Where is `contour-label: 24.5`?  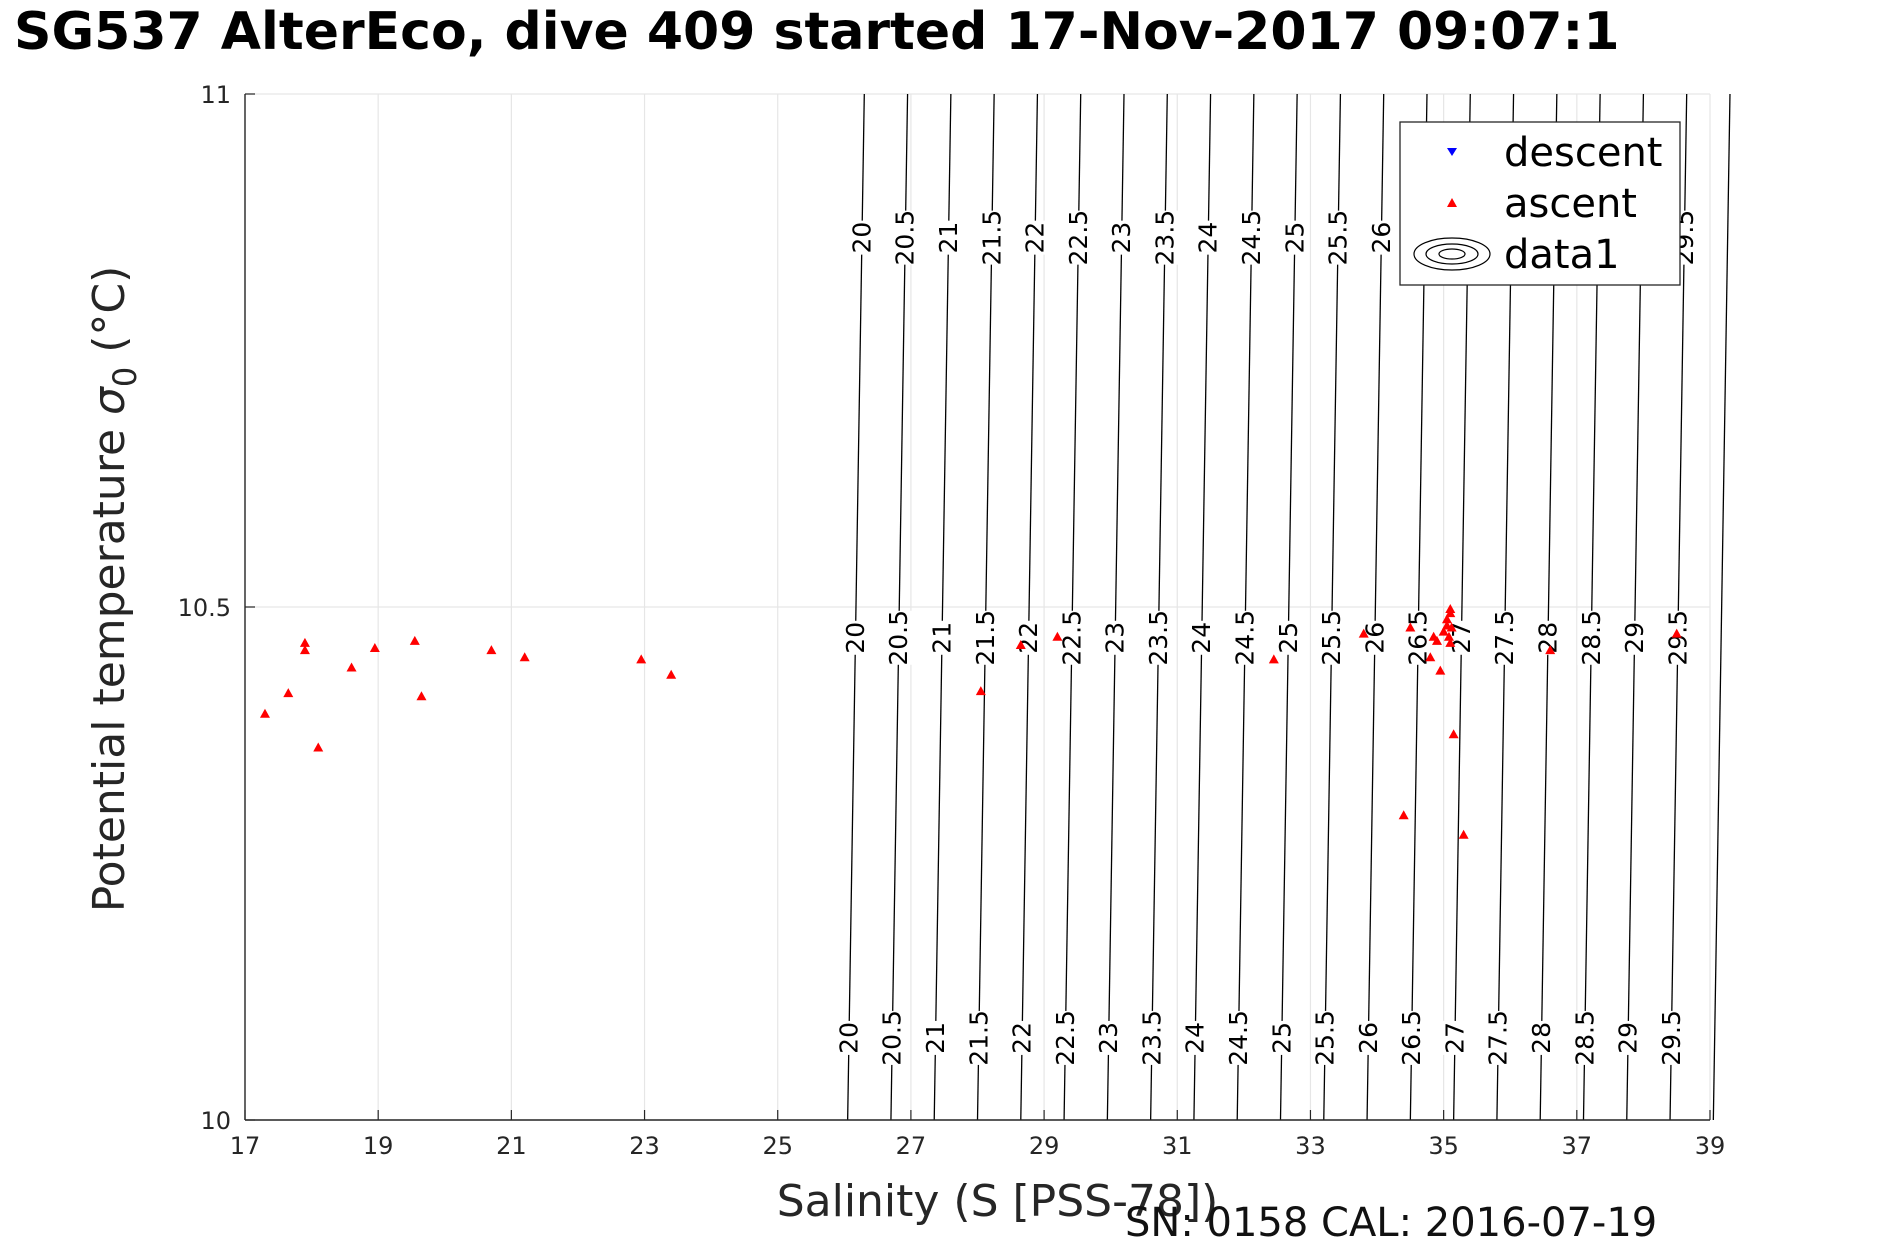
contour-label: 24.5 is located at coordinates (1245, 638).